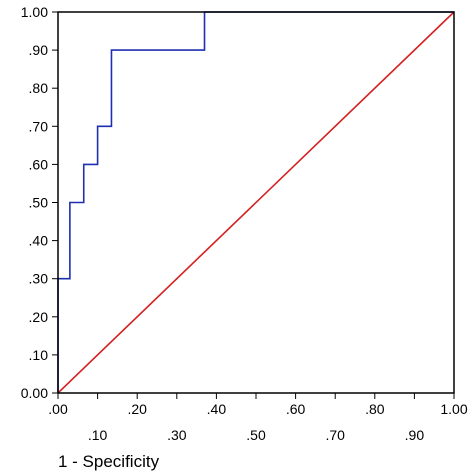 Image resolution: width=474 pixels, height=474 pixels. Describe the element at coordinates (335, 435) in the screenshot. I see `x-tick-label-lower: .70` at that location.